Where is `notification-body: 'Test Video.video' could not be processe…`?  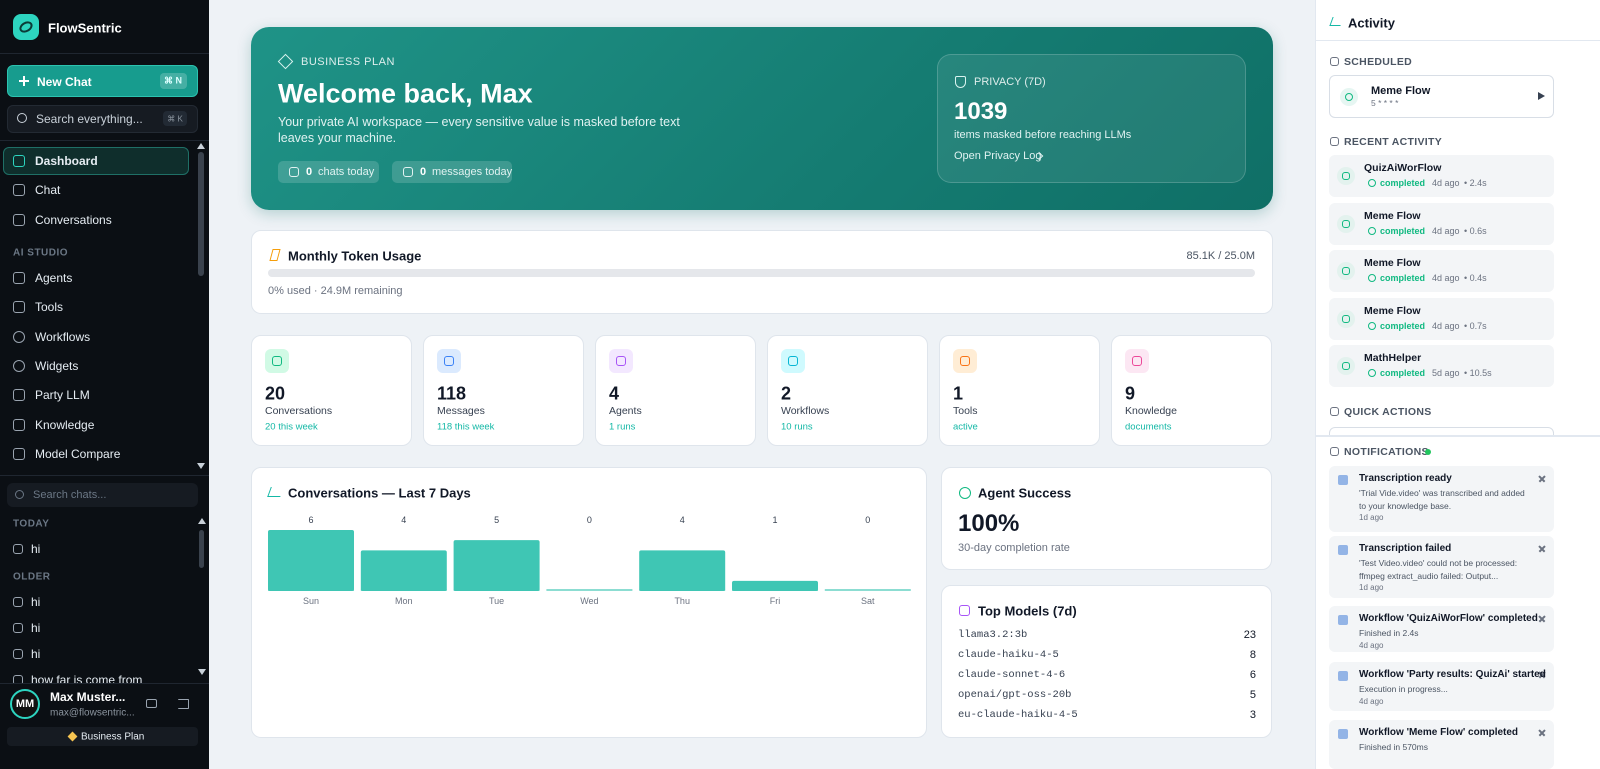 notification-body: 'Test Video.video' could not be processe… is located at coordinates (1438, 569).